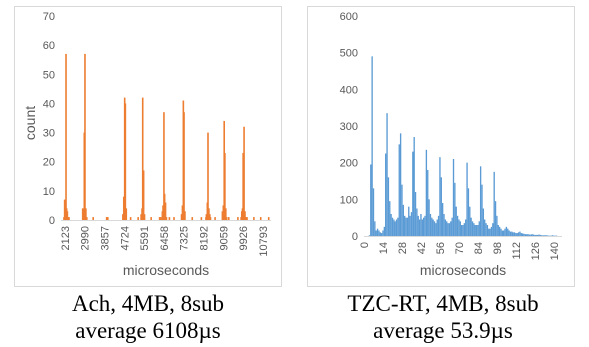  I want to click on x-tick-label: 140, so click(555, 251).